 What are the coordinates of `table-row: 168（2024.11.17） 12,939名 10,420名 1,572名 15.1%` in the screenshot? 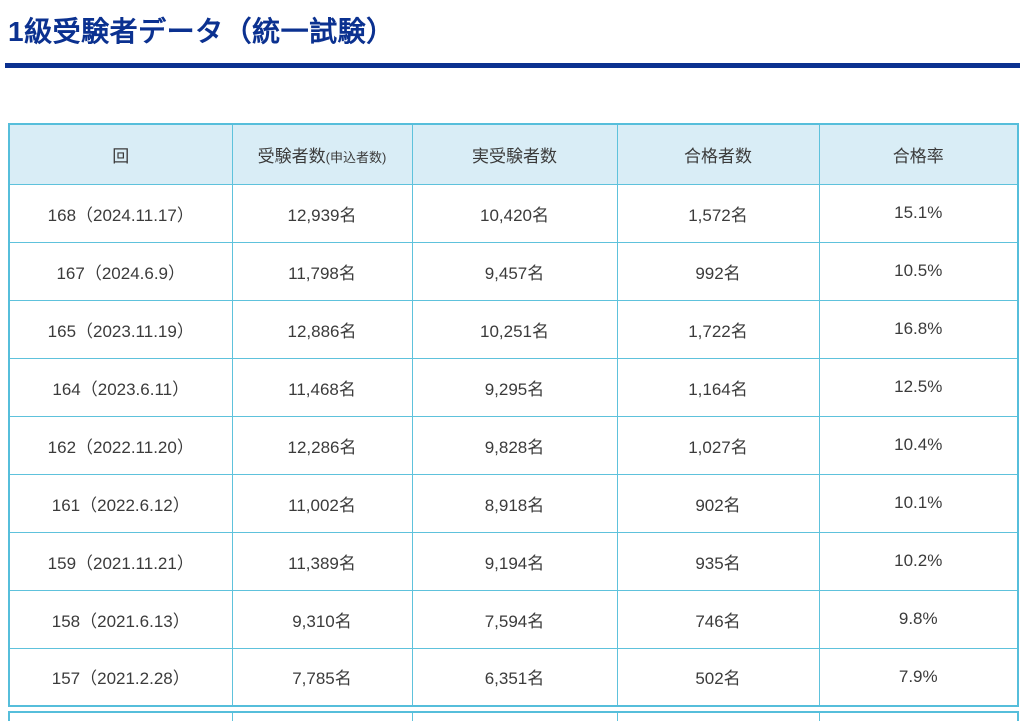 It's located at (513, 213).